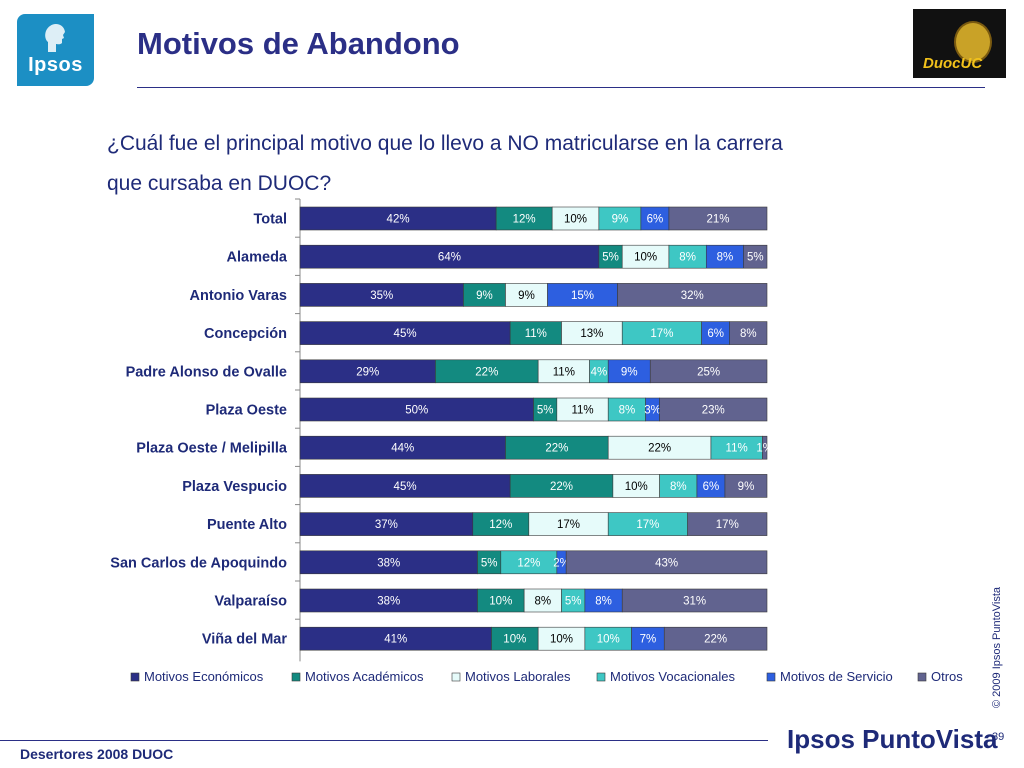 Image resolution: width=1024 pixels, height=768 pixels. I want to click on data-label: 21%, so click(717, 220).